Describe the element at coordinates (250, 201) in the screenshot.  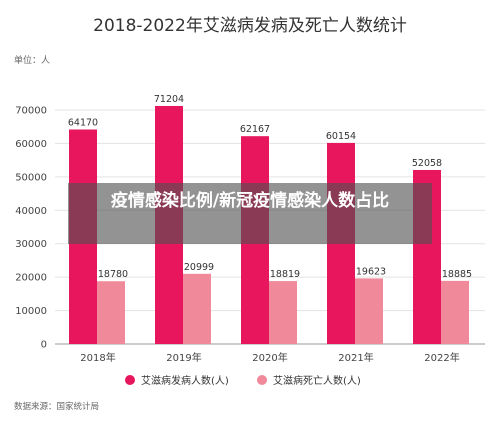
I see `overlay-text: 疫情感染比例/新冠疫情感染人数占比` at that location.